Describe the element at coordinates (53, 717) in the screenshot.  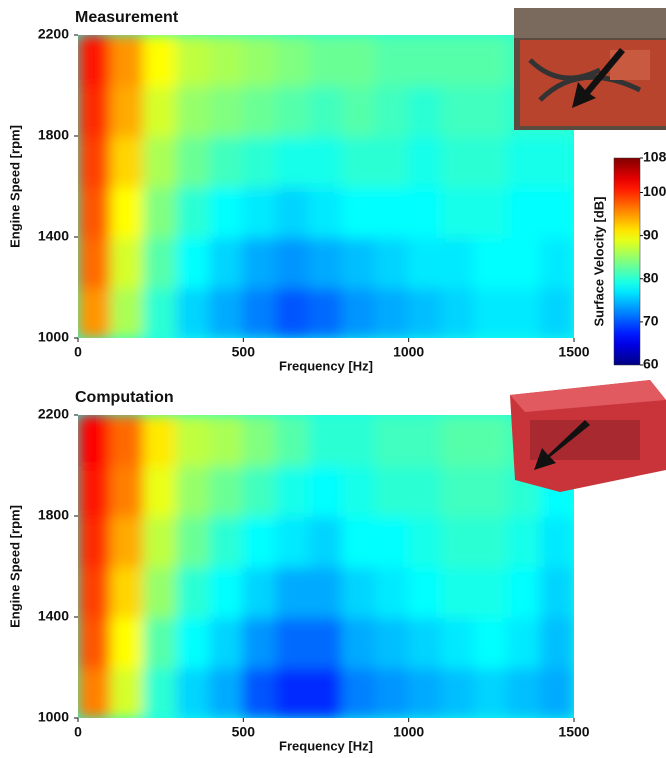
I see `y-tick-label: 1000` at that location.